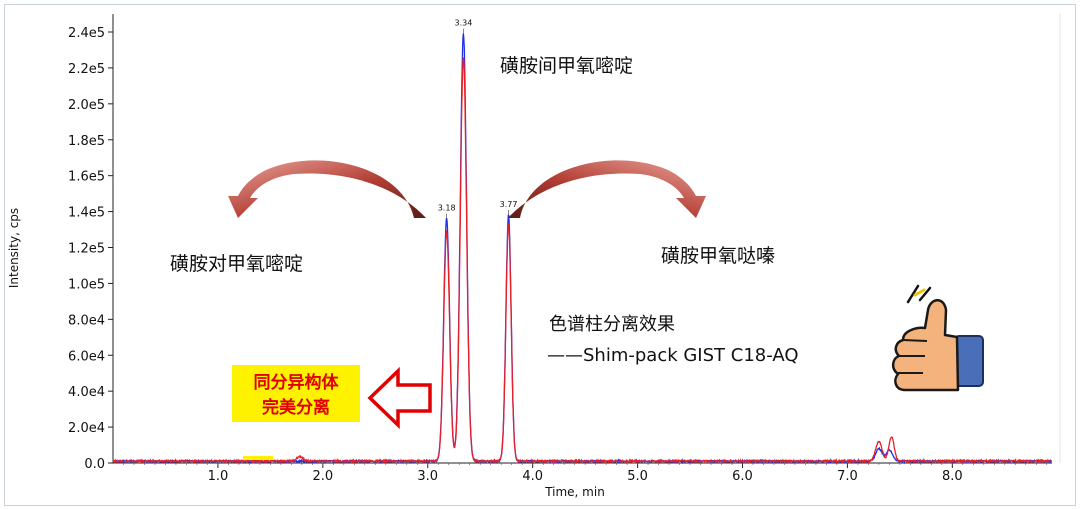 Image resolution: width=1080 pixels, height=509 pixels. What do you see at coordinates (637, 476) in the screenshot?
I see `x-tick-label: 5.0` at bounding box center [637, 476].